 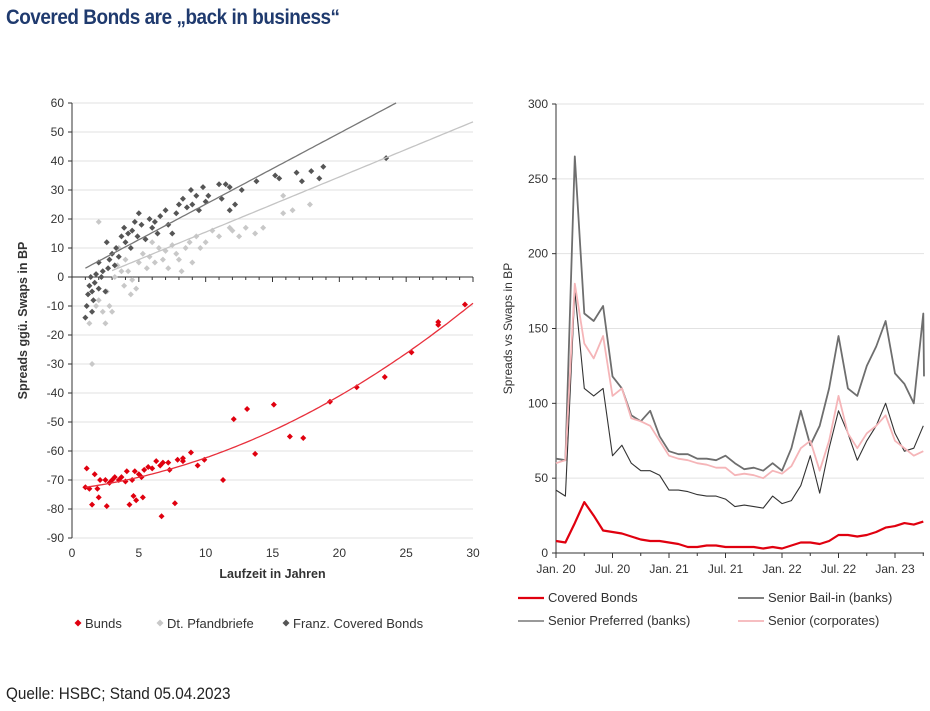 What do you see at coordinates (782, 569) in the screenshot?
I see `x-tick-label: Jan. 22` at bounding box center [782, 569].